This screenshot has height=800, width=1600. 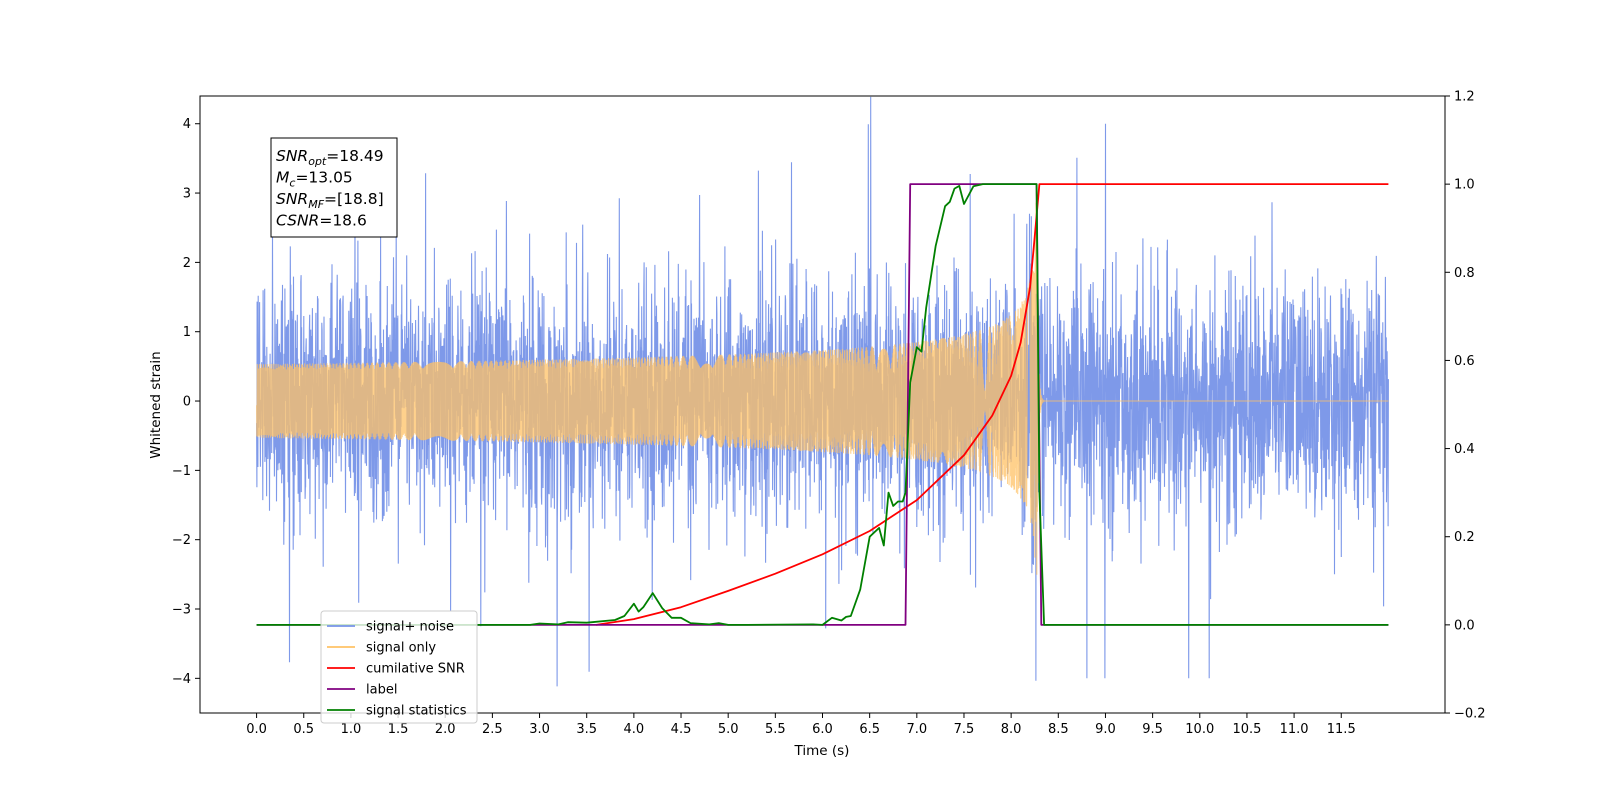 I want to click on y-axis-left: 4 3 2 1 0 −1 −2 −3 −4, so click(x=186, y=402).